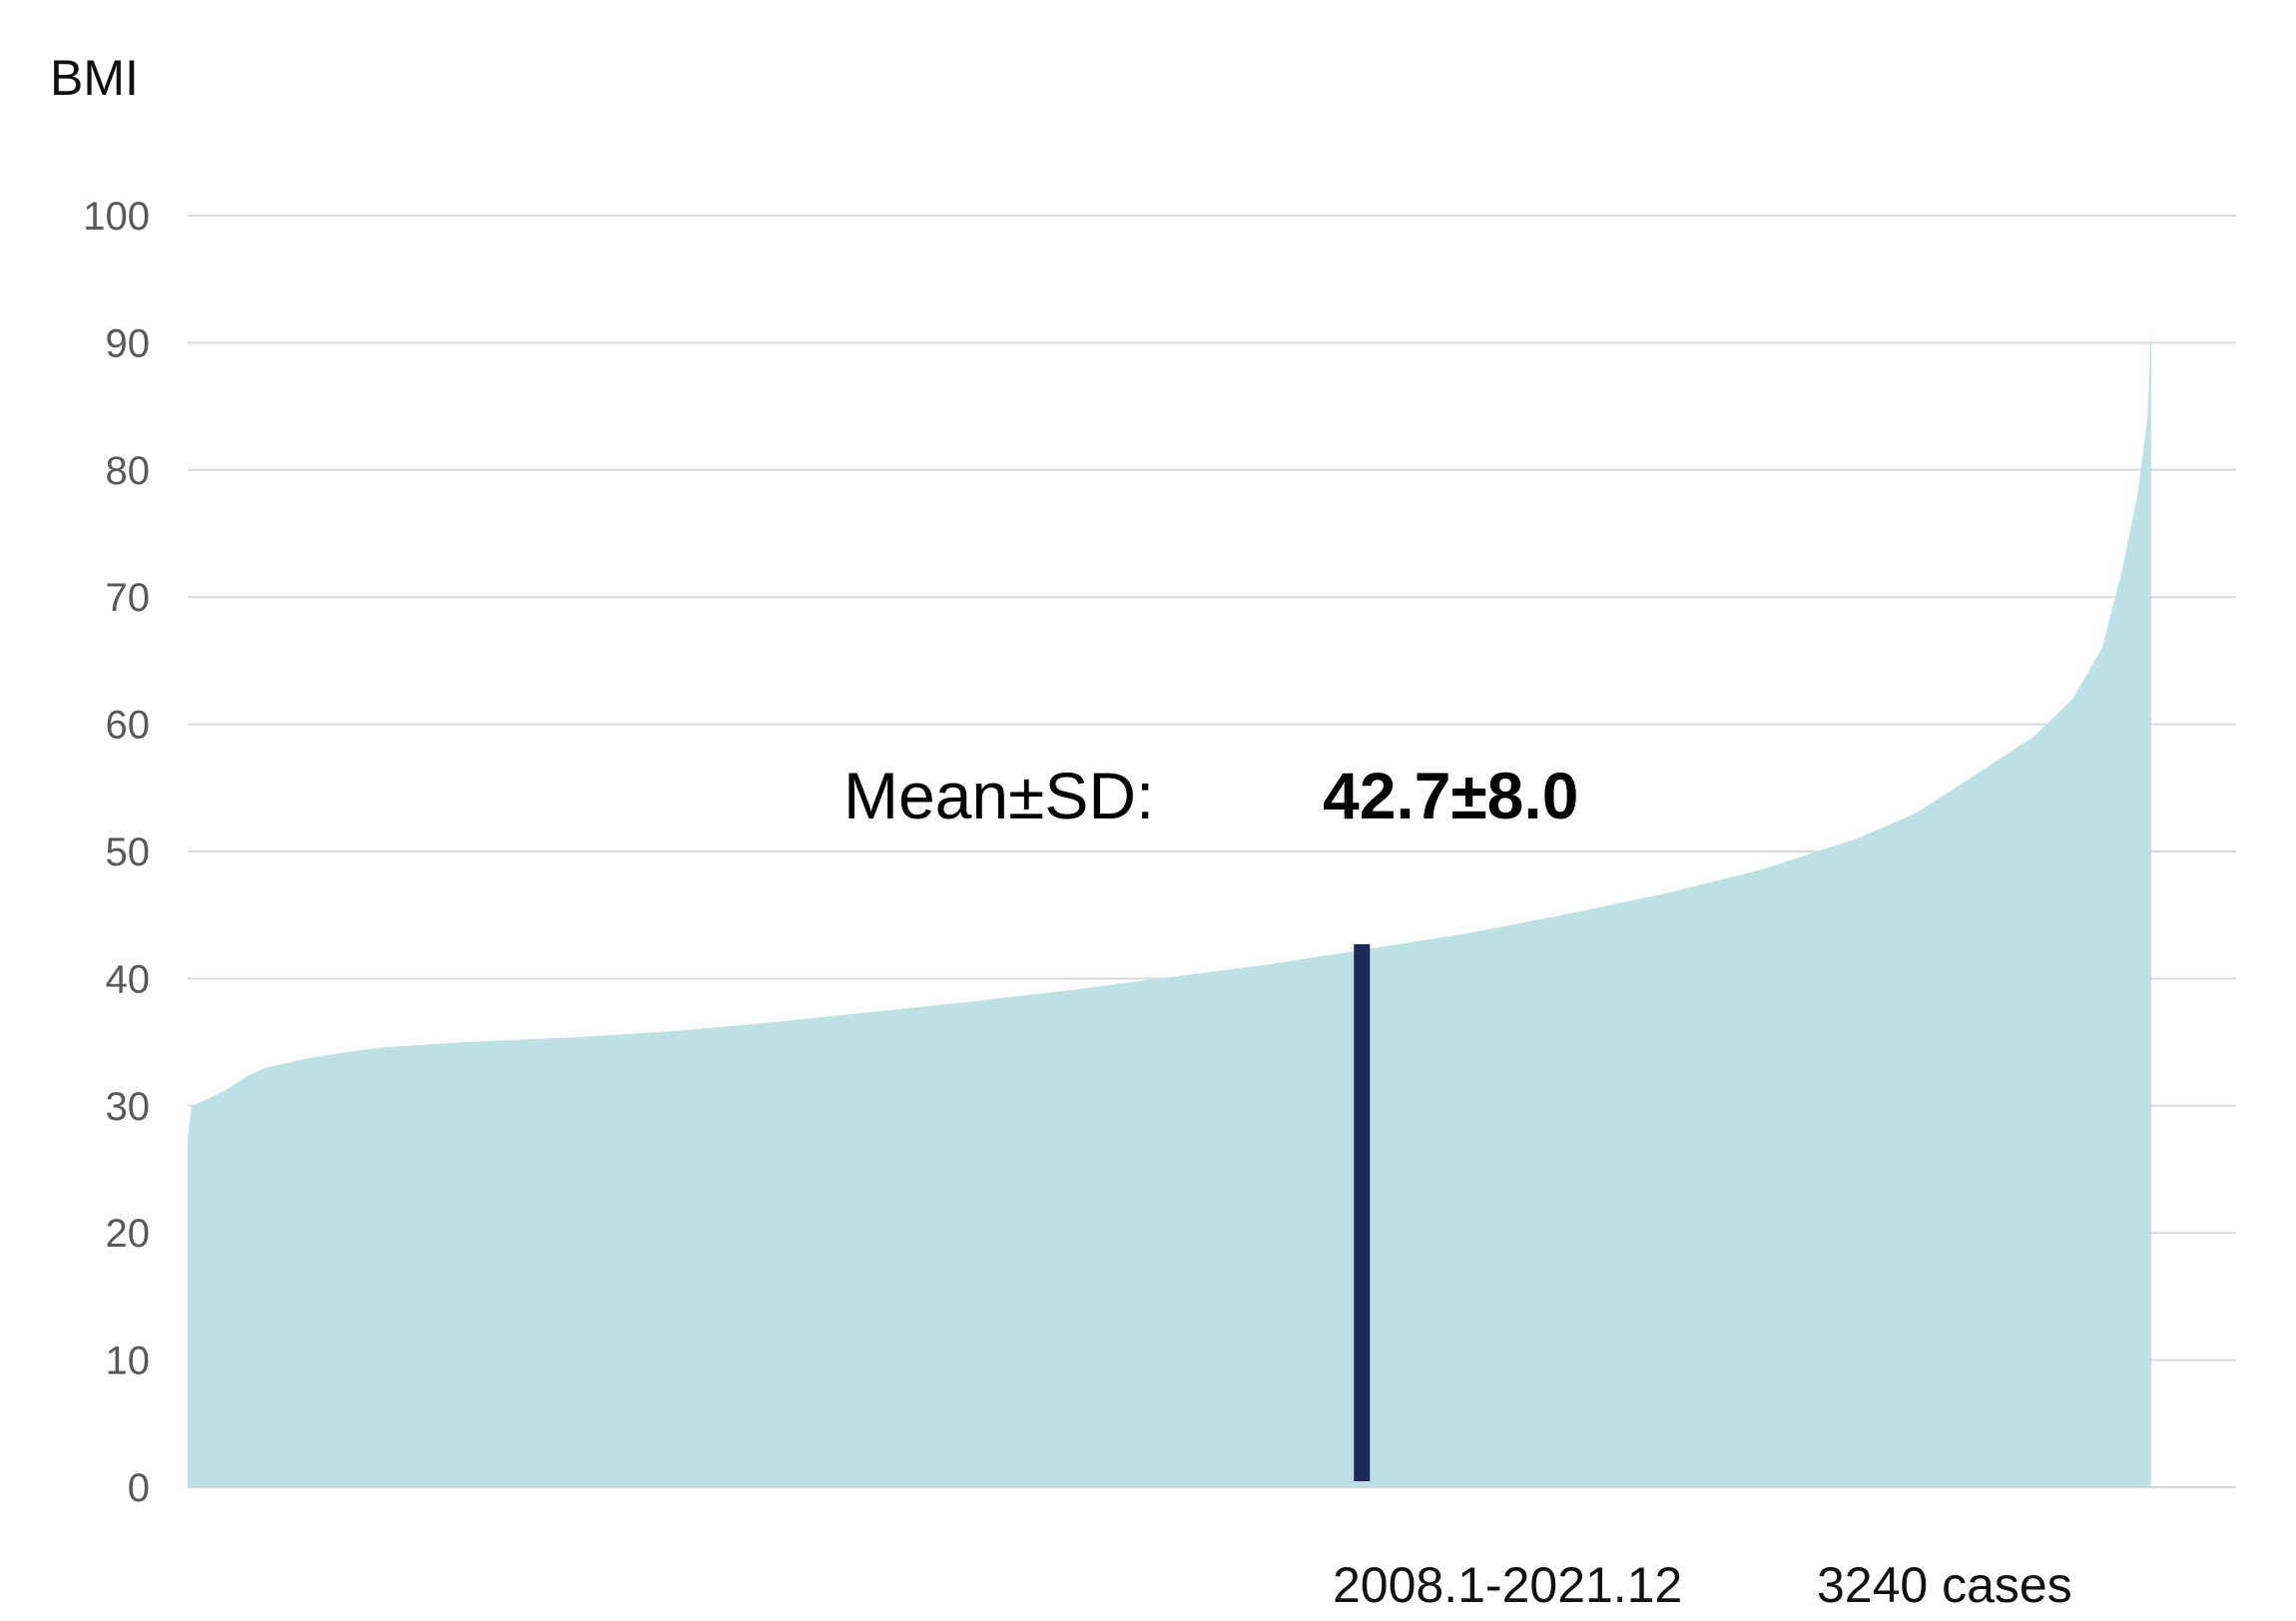  Describe the element at coordinates (1507, 1585) in the screenshot. I see `footer-period: 2008.1-2021.12` at that location.